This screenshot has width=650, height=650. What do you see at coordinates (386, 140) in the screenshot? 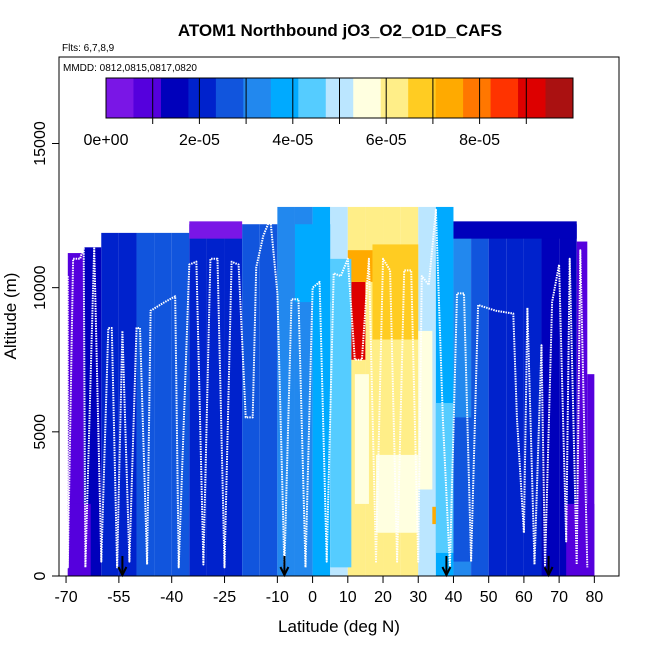
I see `colorbar-tick-label: 6e-05` at bounding box center [386, 140].